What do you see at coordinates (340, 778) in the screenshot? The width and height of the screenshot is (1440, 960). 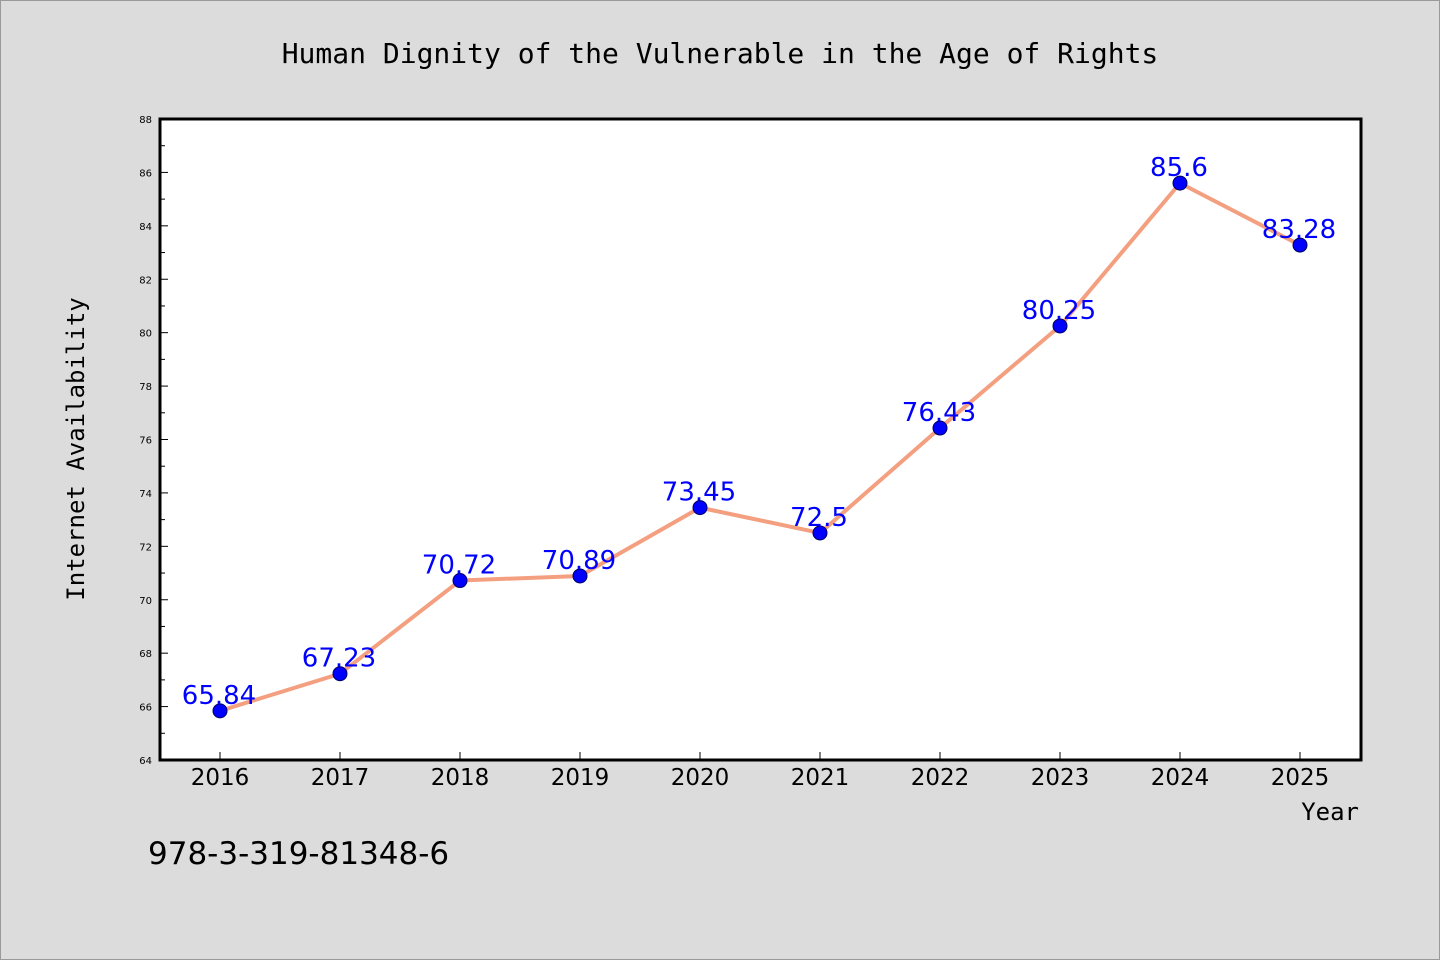 I see `x-tick-label: 2017` at bounding box center [340, 778].